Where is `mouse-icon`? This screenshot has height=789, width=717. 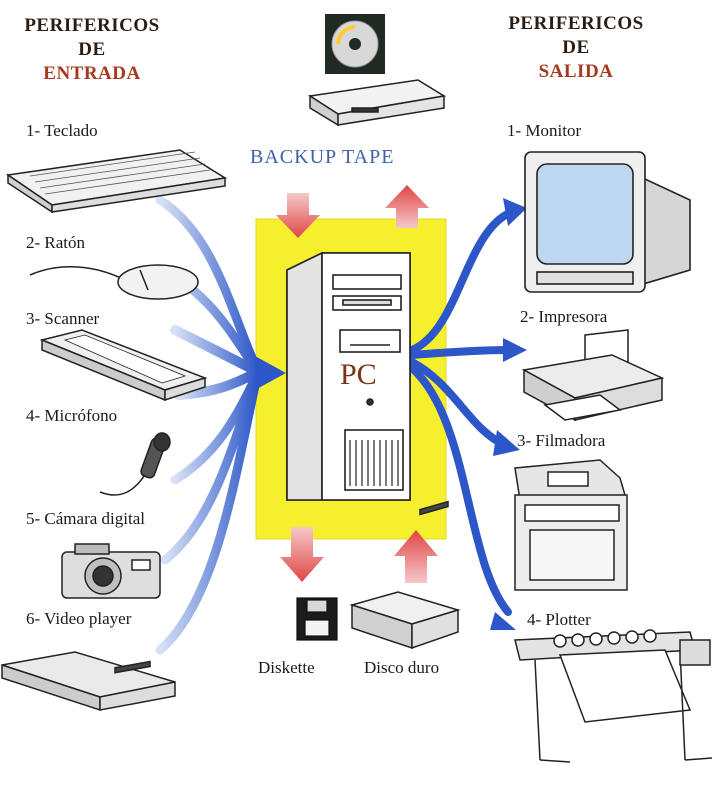
mouse-icon is located at coordinates (114, 282).